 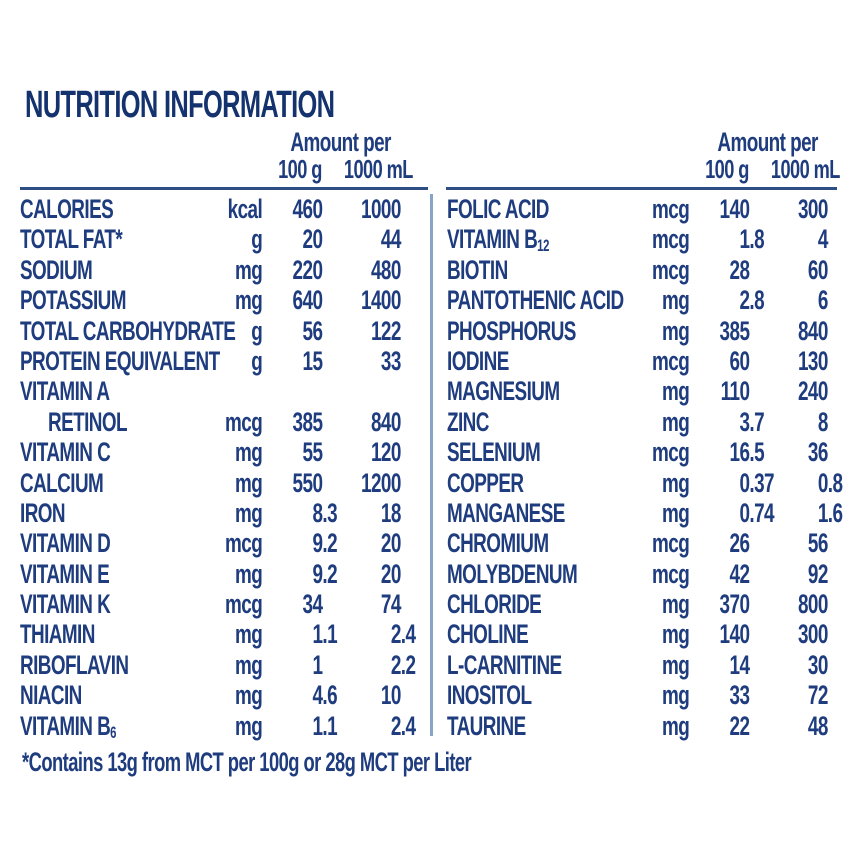 What do you see at coordinates (646, 695) in the screenshot?
I see `table-row: INOSITOL mg 33 72` at bounding box center [646, 695].